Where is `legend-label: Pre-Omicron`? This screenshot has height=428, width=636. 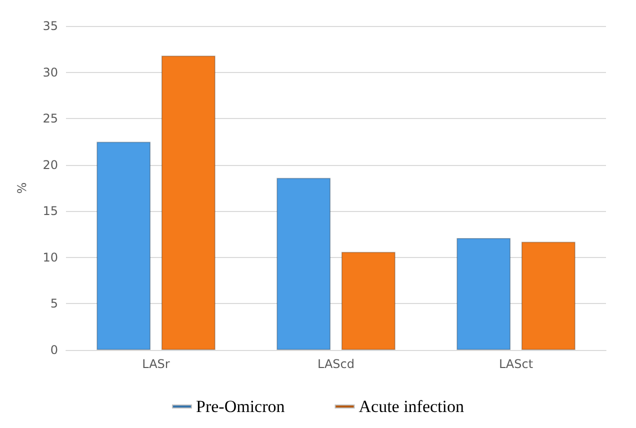 legend-label: Pre-Omicron is located at coordinates (241, 406).